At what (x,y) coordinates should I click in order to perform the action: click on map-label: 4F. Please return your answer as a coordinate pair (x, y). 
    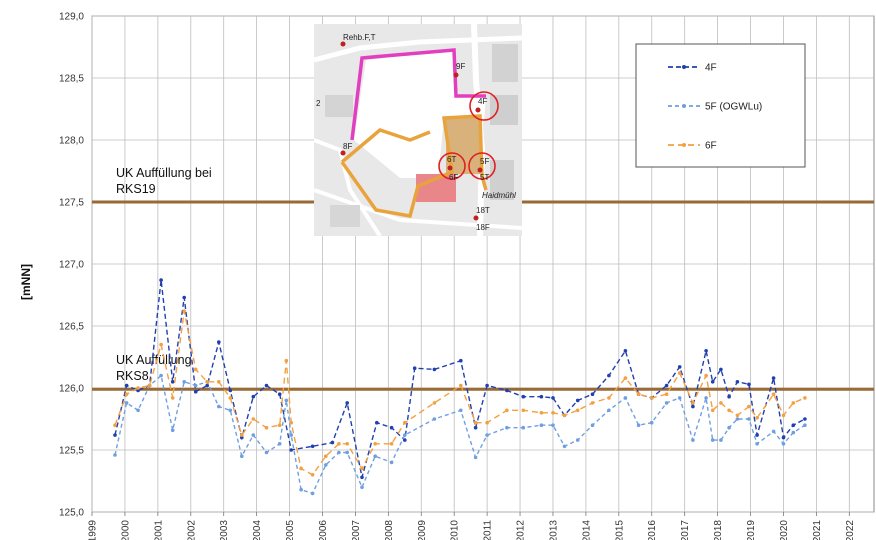
    Looking at the image, I should click on (482, 101).